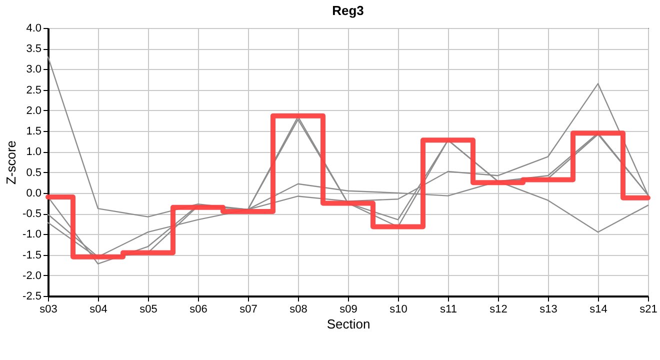 This screenshot has height=360, width=660. Describe the element at coordinates (32, 214) in the screenshot. I see `y-tick-label: -0.5` at that location.